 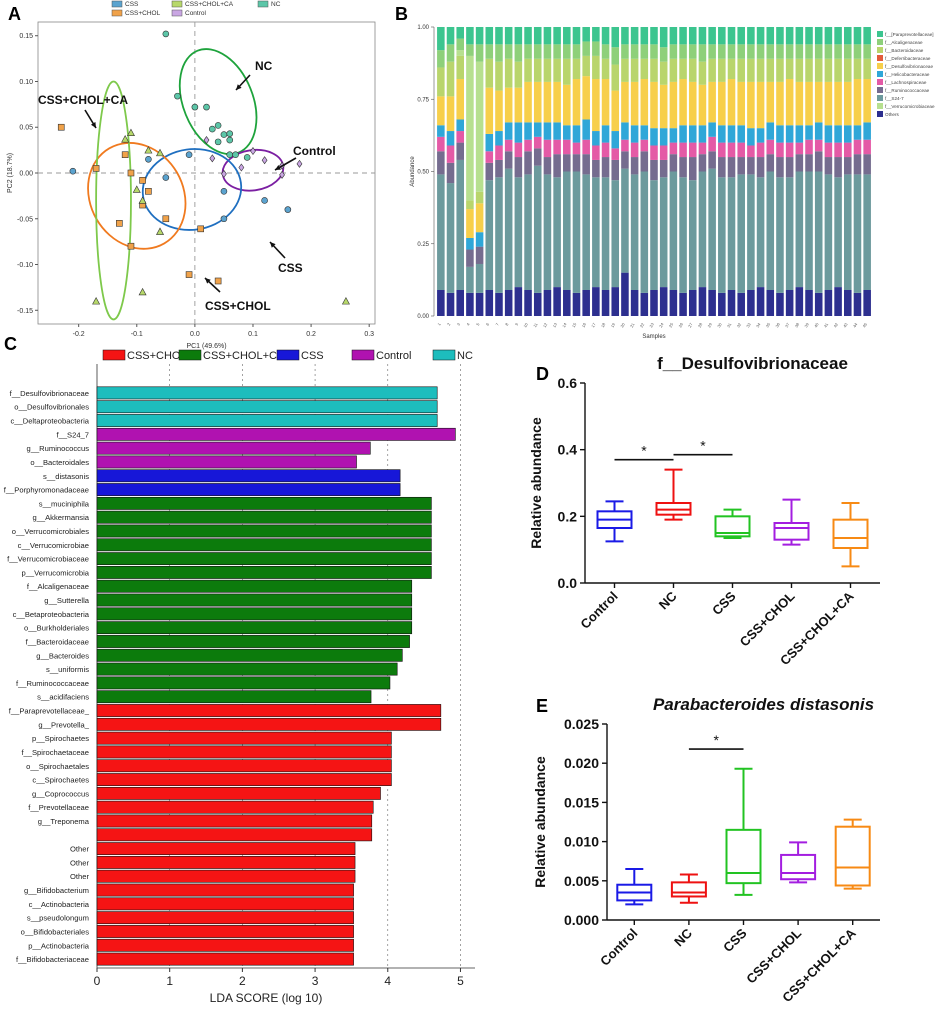 I want to click on y-tick-label: 0.15, so click(x=26, y=36).